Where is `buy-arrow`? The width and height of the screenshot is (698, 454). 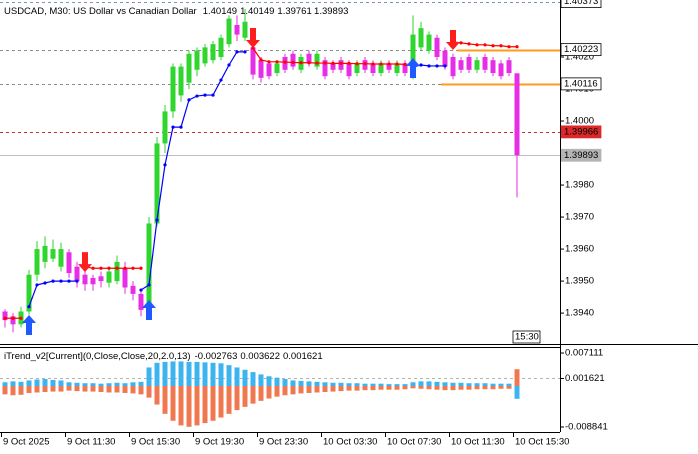
buy-arrow is located at coordinates (29, 325).